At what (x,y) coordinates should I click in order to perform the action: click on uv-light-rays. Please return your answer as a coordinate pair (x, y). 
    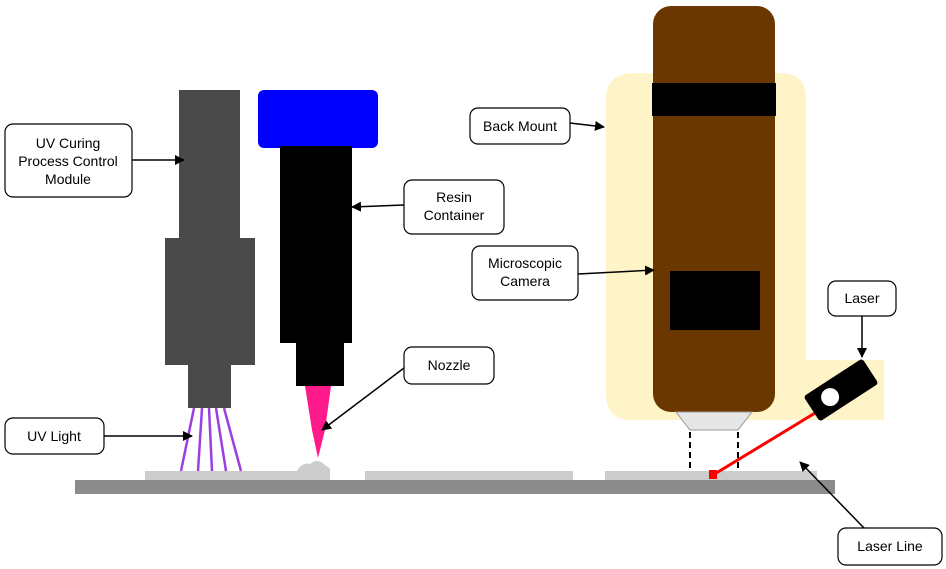
    Looking at the image, I should click on (211, 439).